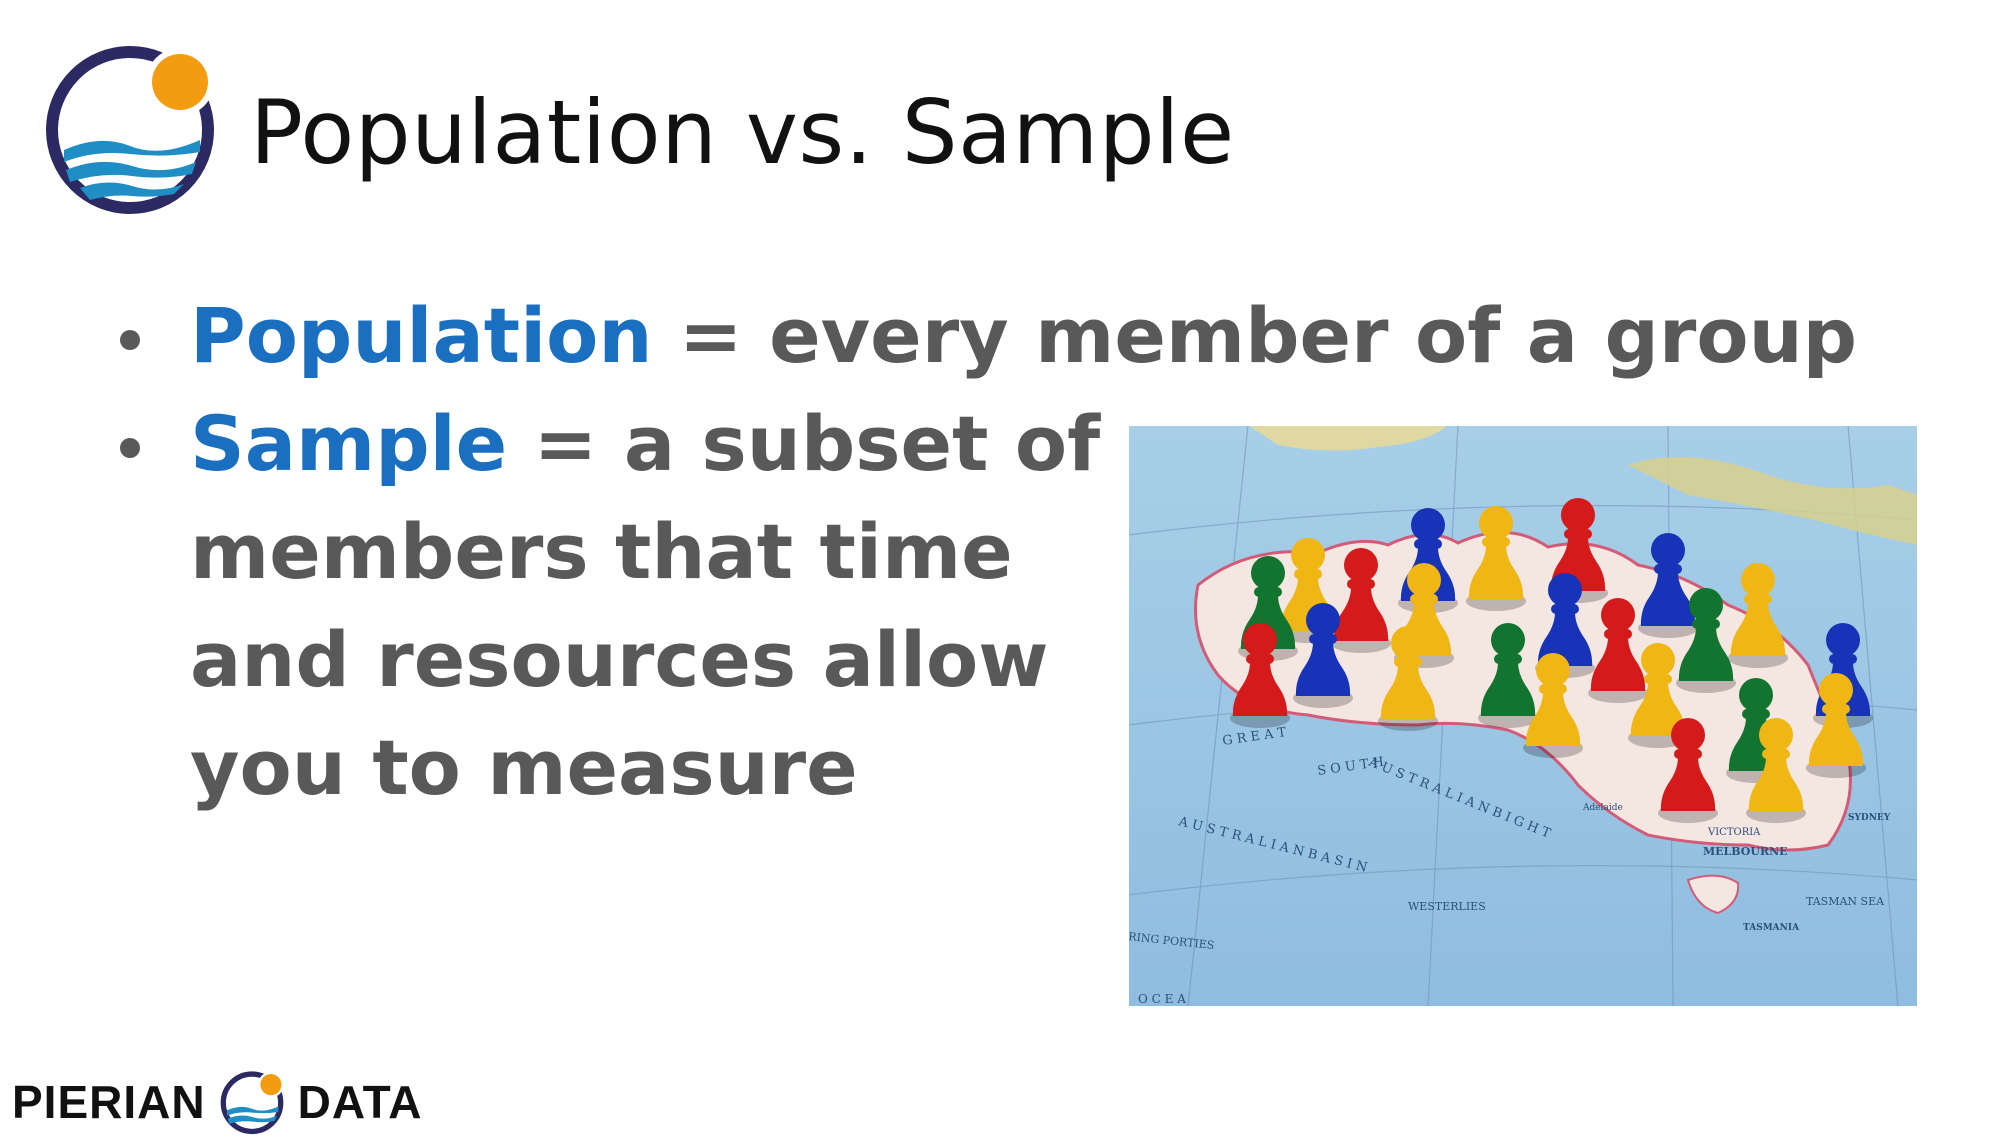 This screenshot has width=2000, height=1142. I want to click on tasmania-land, so click(1713, 894).